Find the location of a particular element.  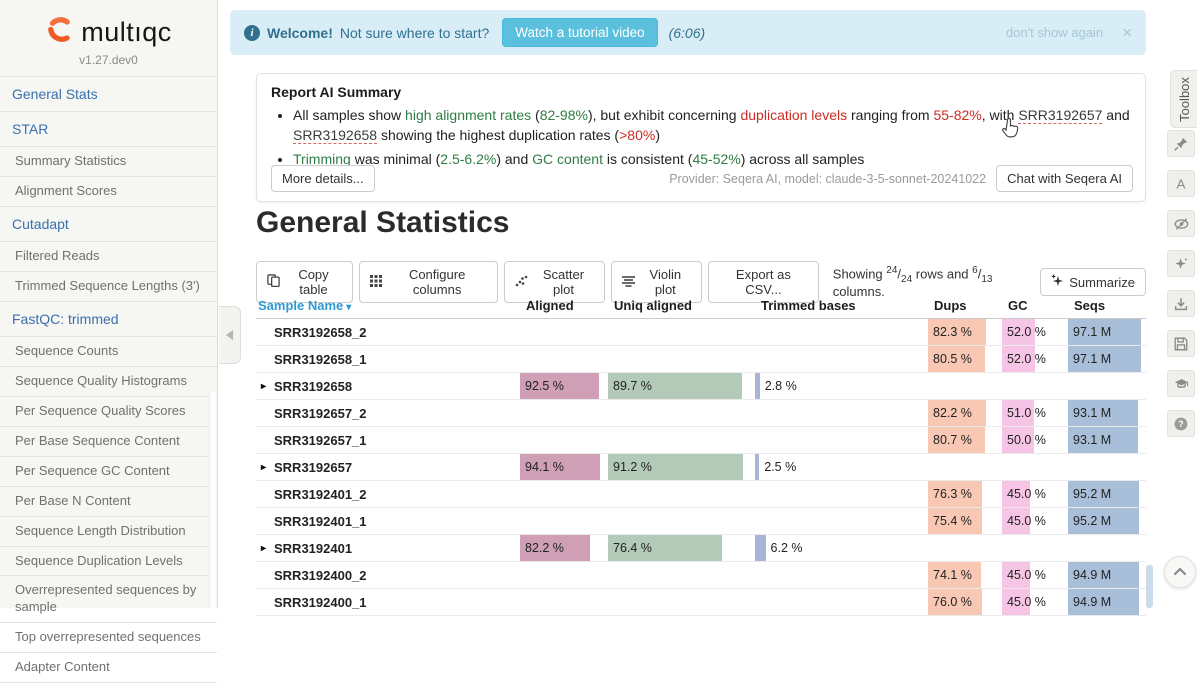

sample-name-cell: SRR3192657_2 is located at coordinates (388, 413).